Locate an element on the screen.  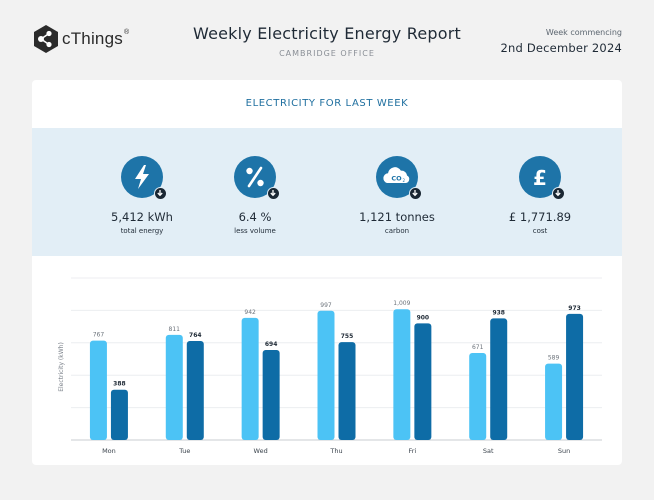
data-label: 1,009 is located at coordinates (401, 303).